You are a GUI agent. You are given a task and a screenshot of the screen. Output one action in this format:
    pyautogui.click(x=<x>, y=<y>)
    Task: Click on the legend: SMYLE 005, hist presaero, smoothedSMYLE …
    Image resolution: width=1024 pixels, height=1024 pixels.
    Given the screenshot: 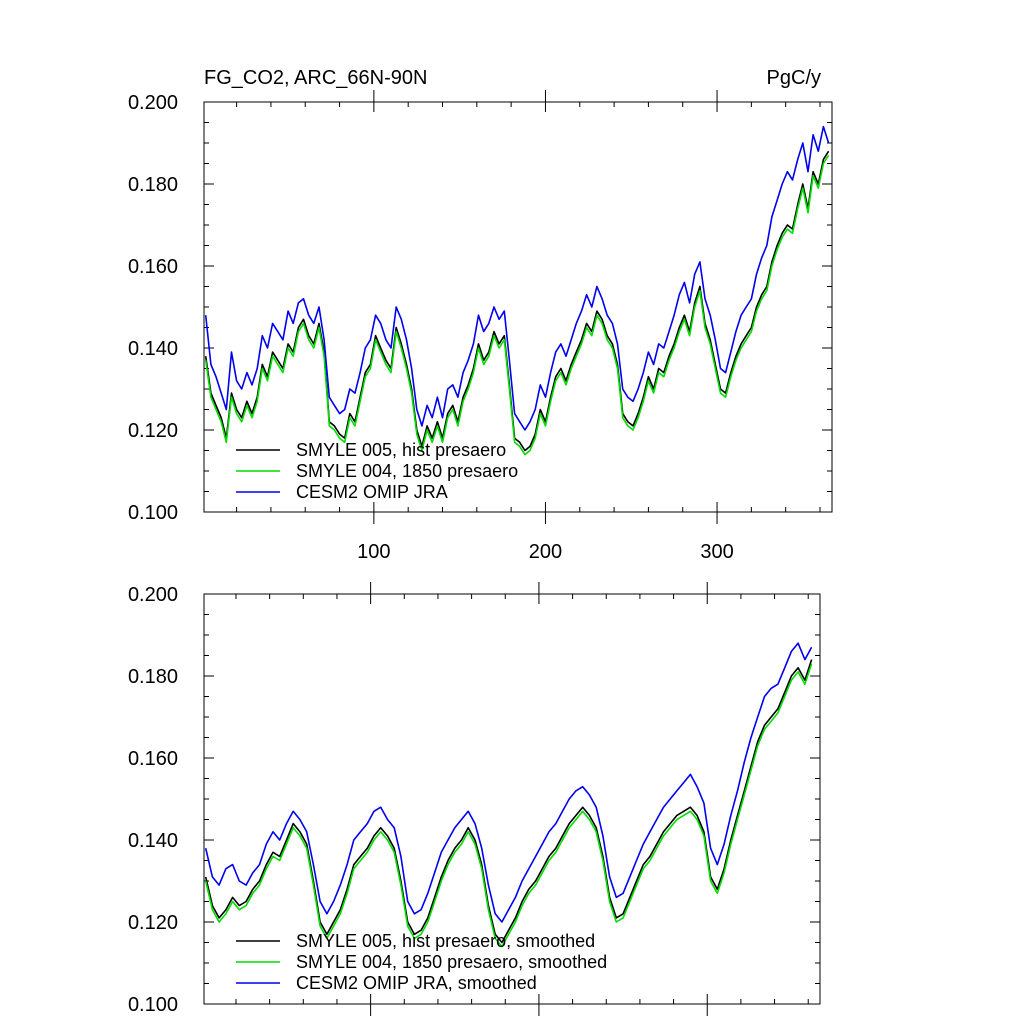 What is the action you would take?
    pyautogui.click(x=421, y=962)
    